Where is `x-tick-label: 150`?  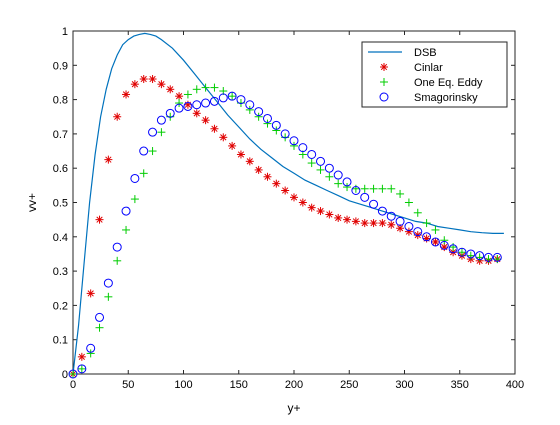
x-tick-label: 150 is located at coordinates (239, 385).